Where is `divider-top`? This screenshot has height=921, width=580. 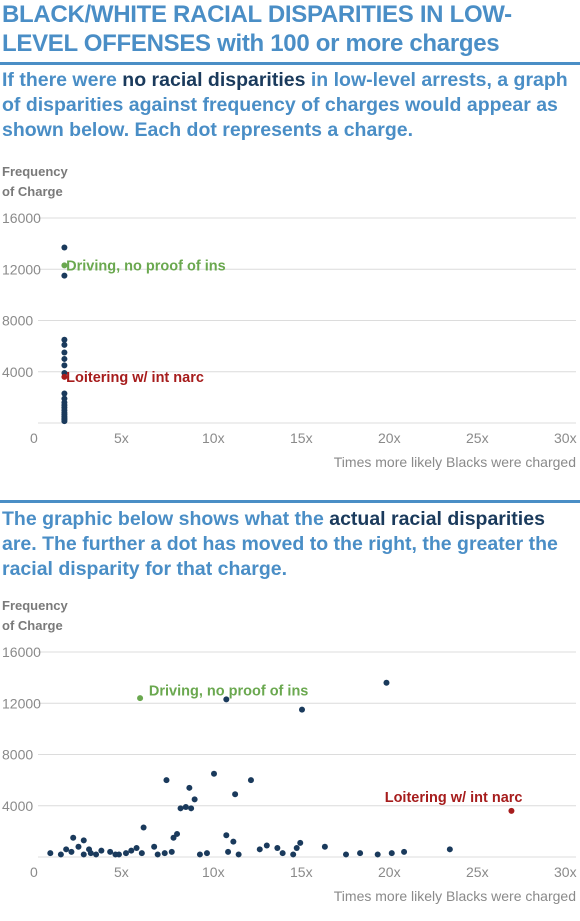
divider-top is located at coordinates (290, 63).